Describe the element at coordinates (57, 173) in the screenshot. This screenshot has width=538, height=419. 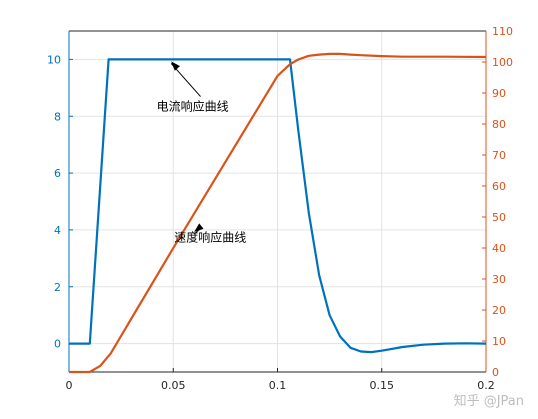
I see `y-left-tick-label: 6` at that location.